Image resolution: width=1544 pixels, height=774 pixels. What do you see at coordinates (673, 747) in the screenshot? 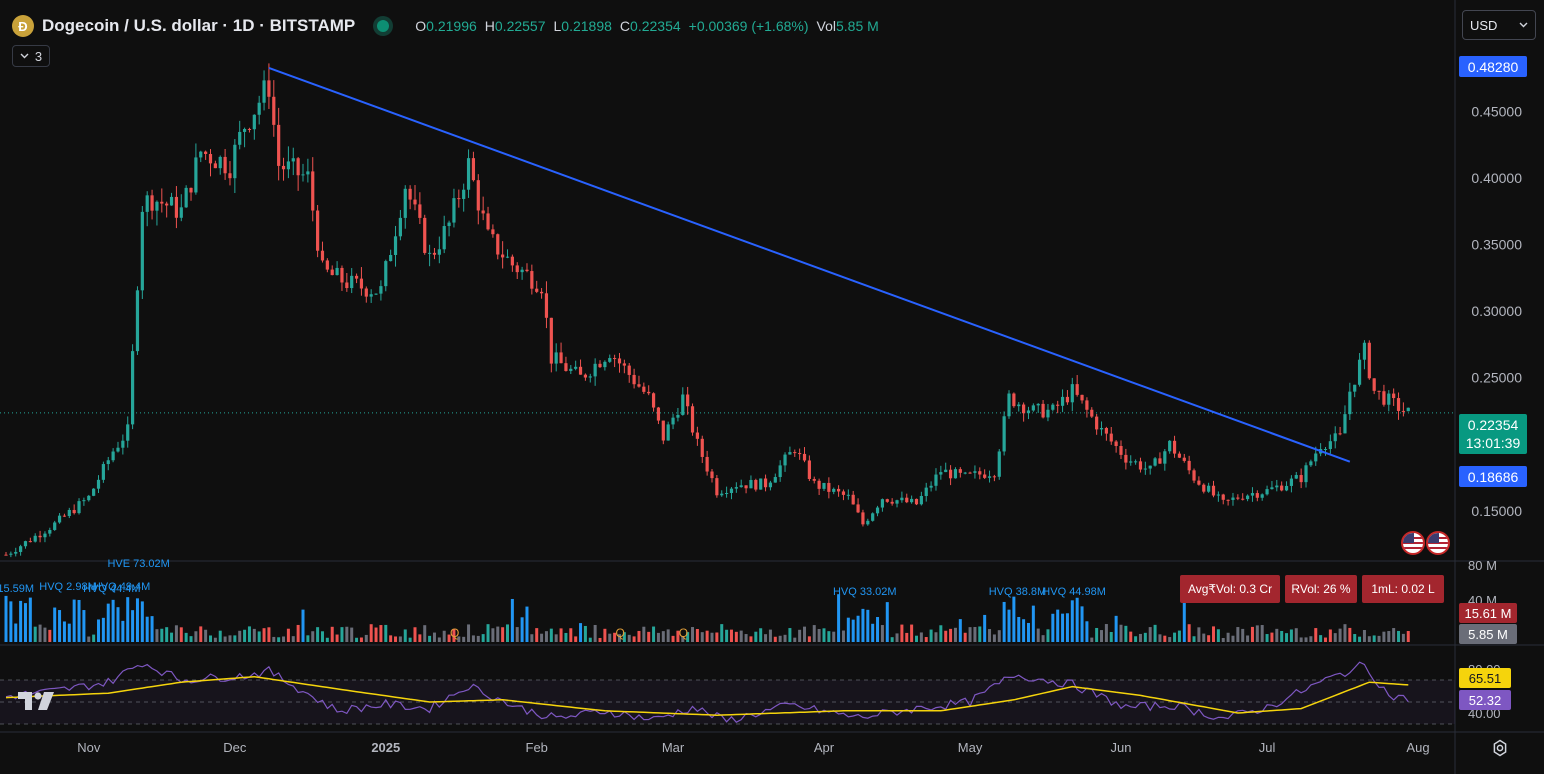
I see `time-tick-label: Mar` at bounding box center [673, 747].